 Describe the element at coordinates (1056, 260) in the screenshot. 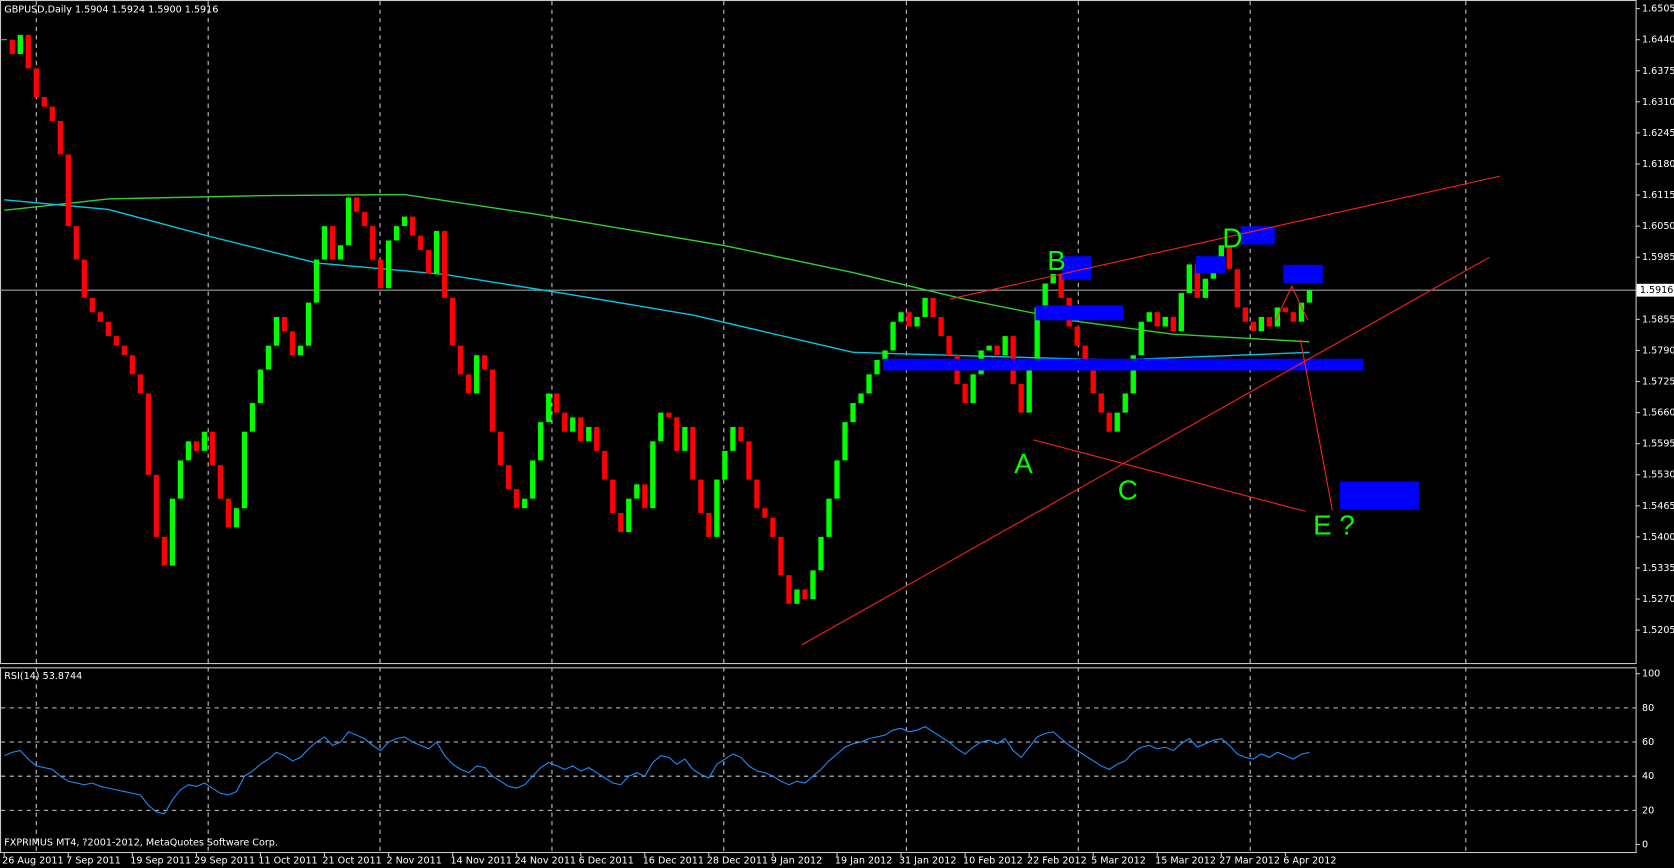

I see `wave-label: B` at that location.